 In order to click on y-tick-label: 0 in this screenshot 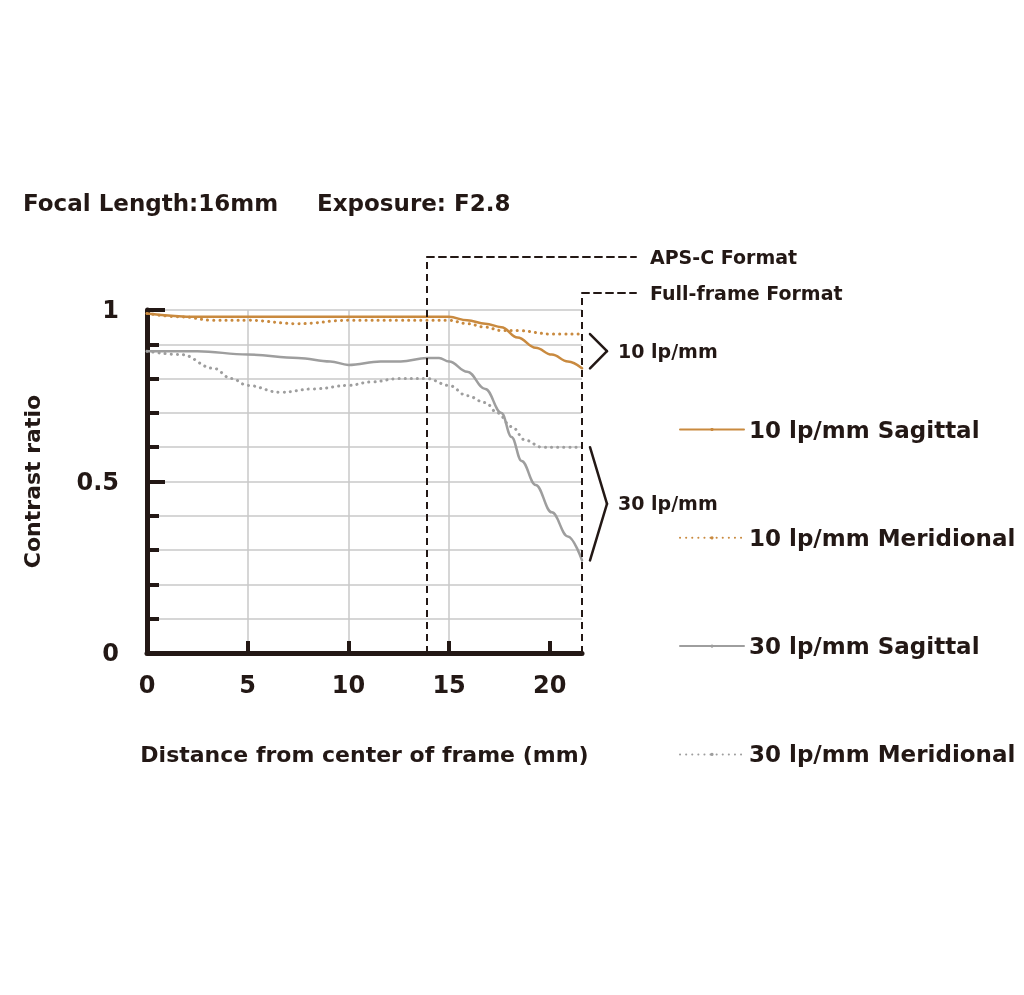, I will do `click(110, 653)`.